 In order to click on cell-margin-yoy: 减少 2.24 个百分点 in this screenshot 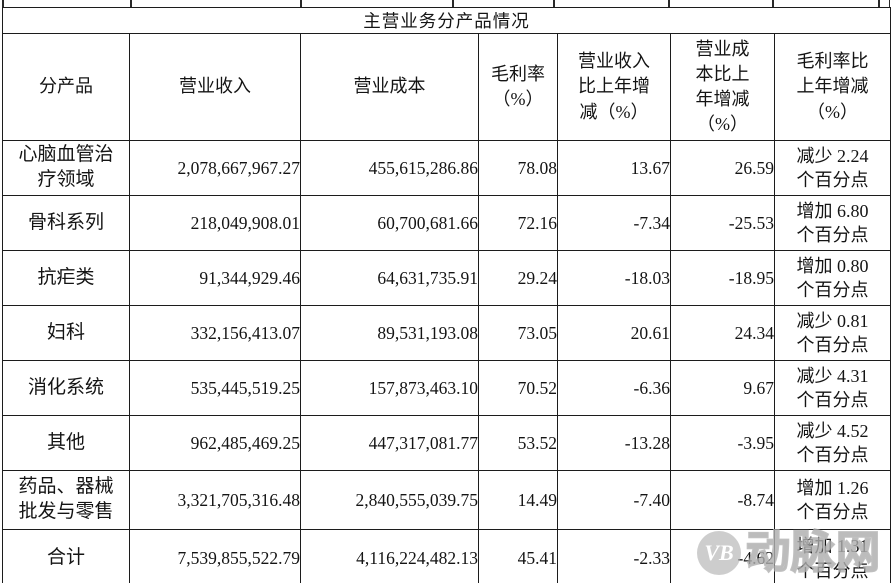, I will do `click(832, 168)`.